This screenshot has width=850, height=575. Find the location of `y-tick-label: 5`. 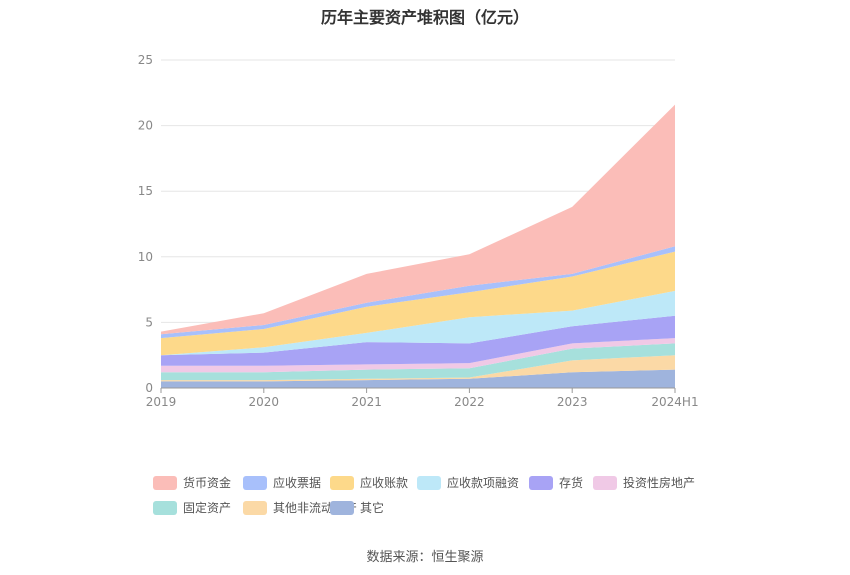

y-tick-label: 5 is located at coordinates (149, 322).